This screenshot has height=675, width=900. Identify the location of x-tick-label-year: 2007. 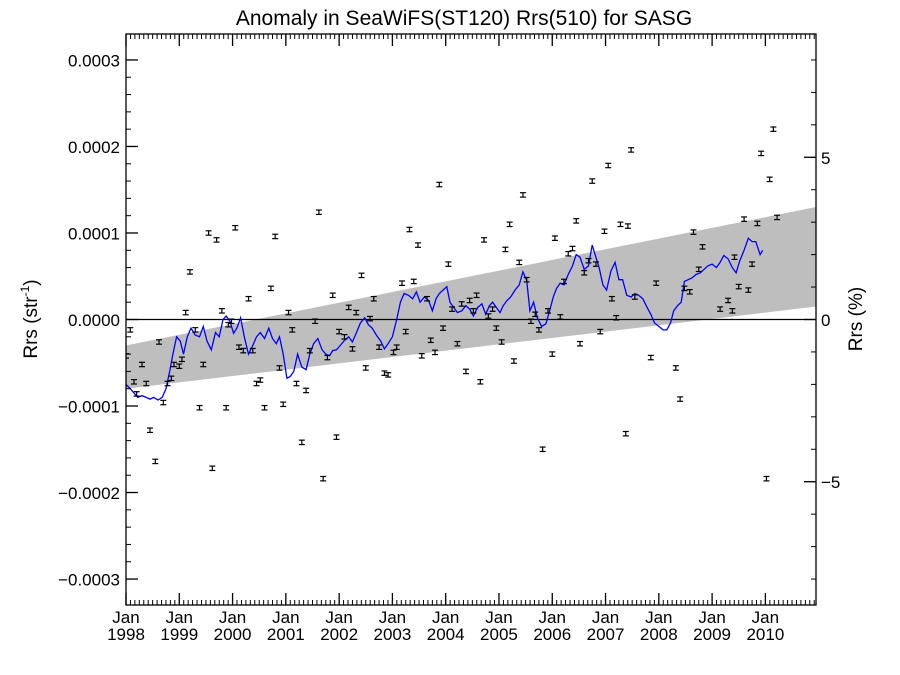
(606, 634).